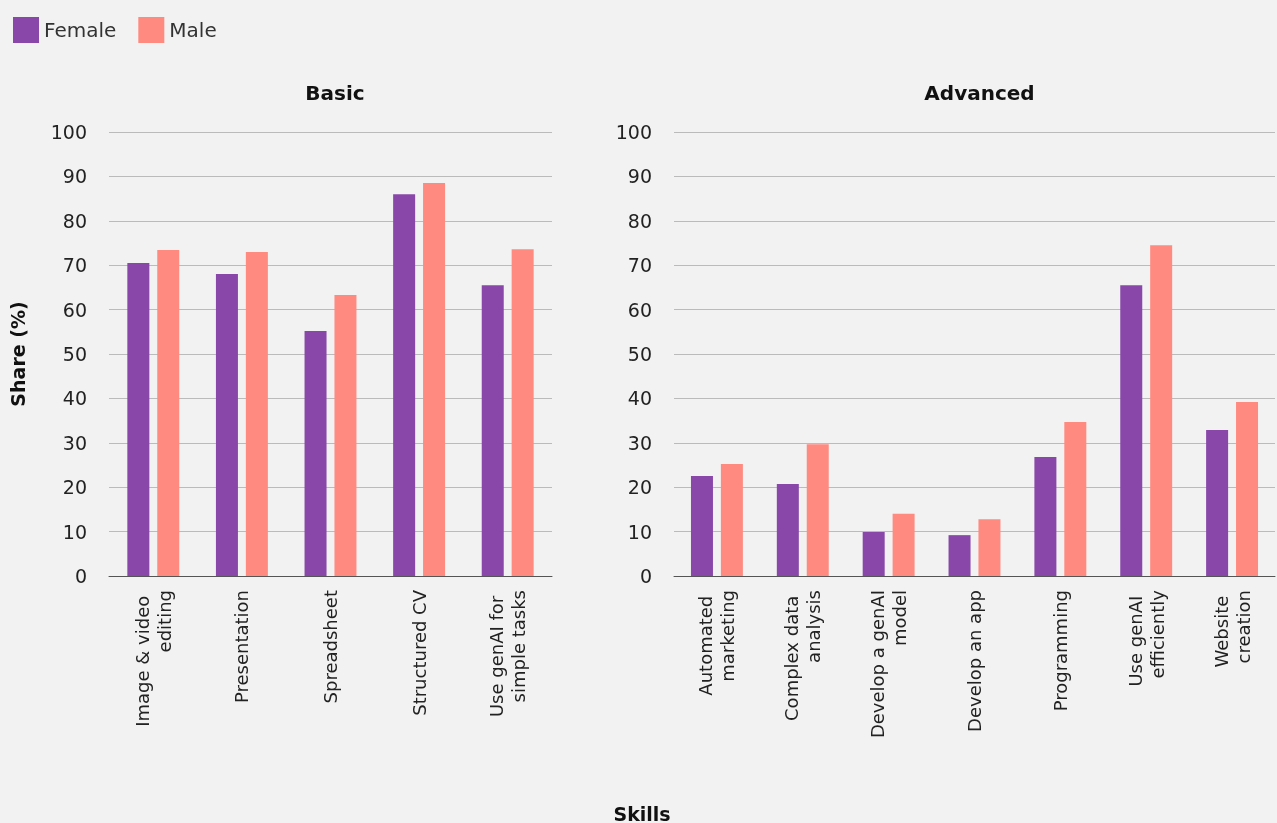  Describe the element at coordinates (242, 647) in the screenshot. I see `x-tick-label: Presentation` at that location.